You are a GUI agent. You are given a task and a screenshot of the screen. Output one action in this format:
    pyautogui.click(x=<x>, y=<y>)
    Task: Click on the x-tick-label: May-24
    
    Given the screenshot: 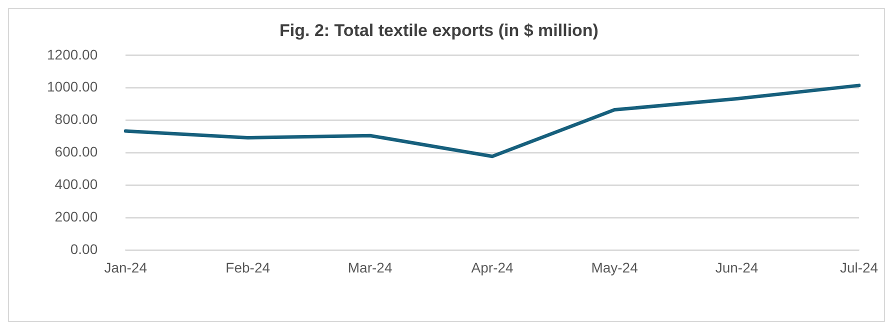 What is the action you would take?
    pyautogui.click(x=614, y=267)
    